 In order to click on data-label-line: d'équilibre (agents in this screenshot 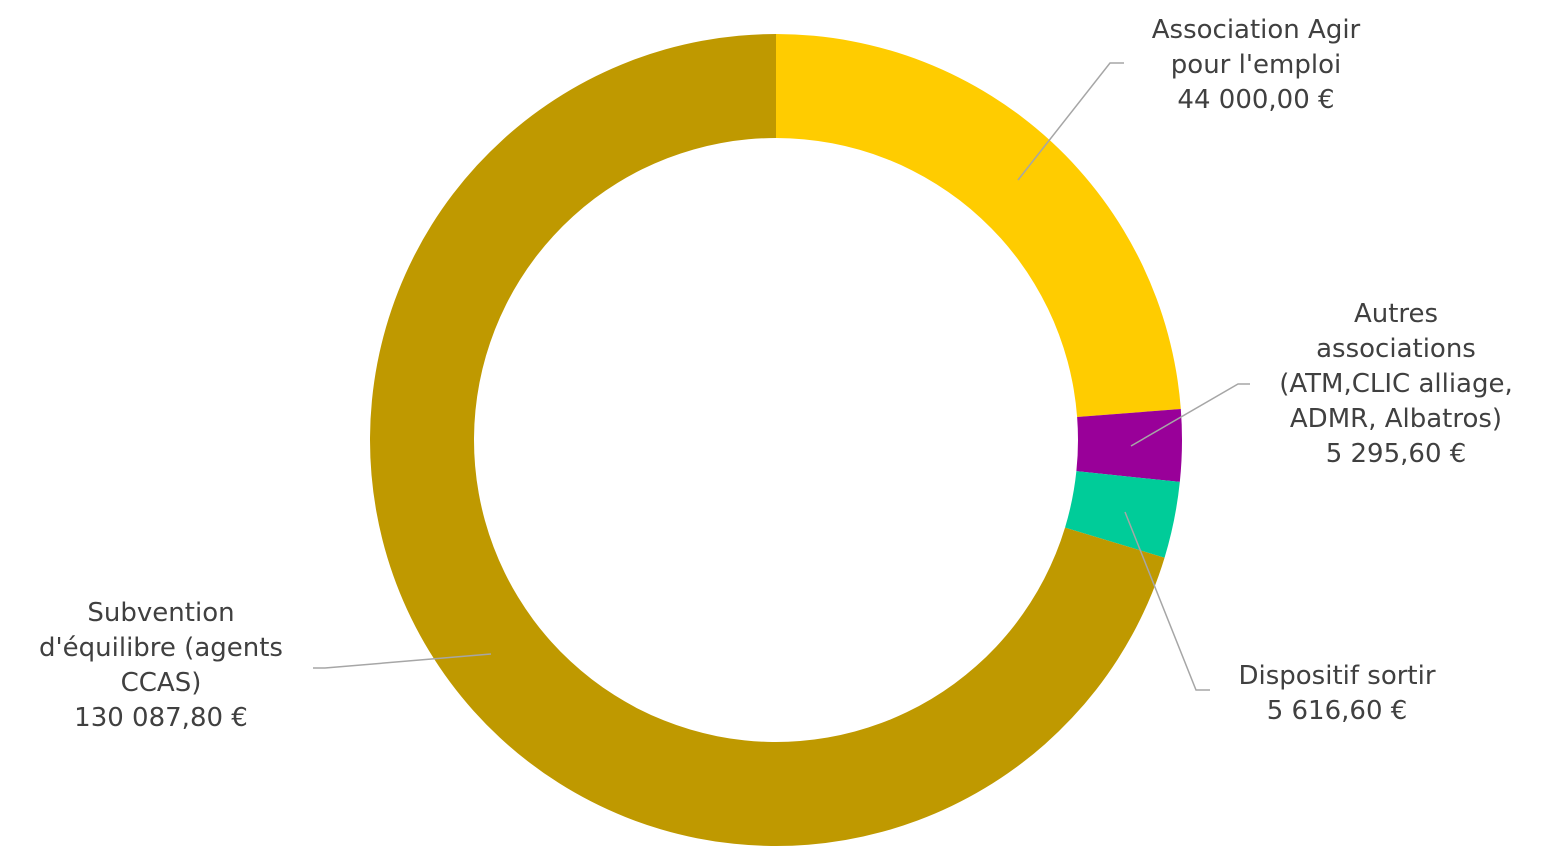, I will do `click(161, 648)`.